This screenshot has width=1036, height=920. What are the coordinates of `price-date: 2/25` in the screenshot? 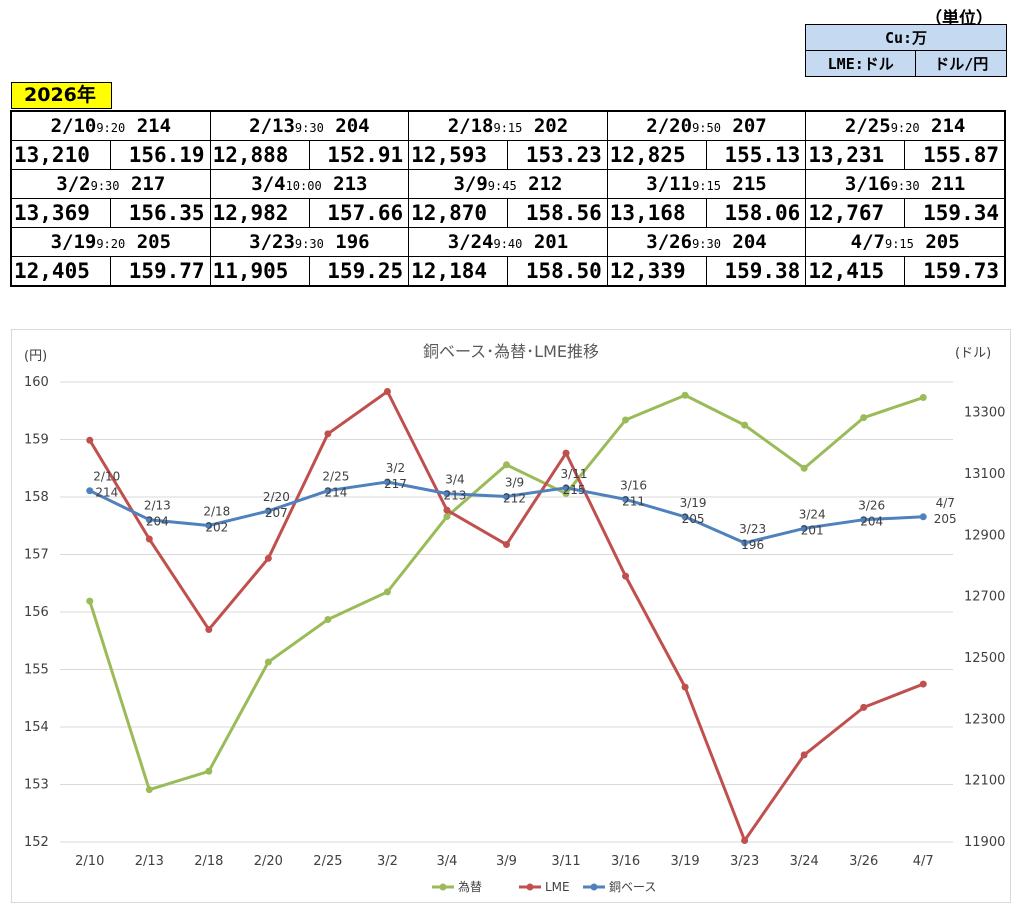 It's located at (867, 126).